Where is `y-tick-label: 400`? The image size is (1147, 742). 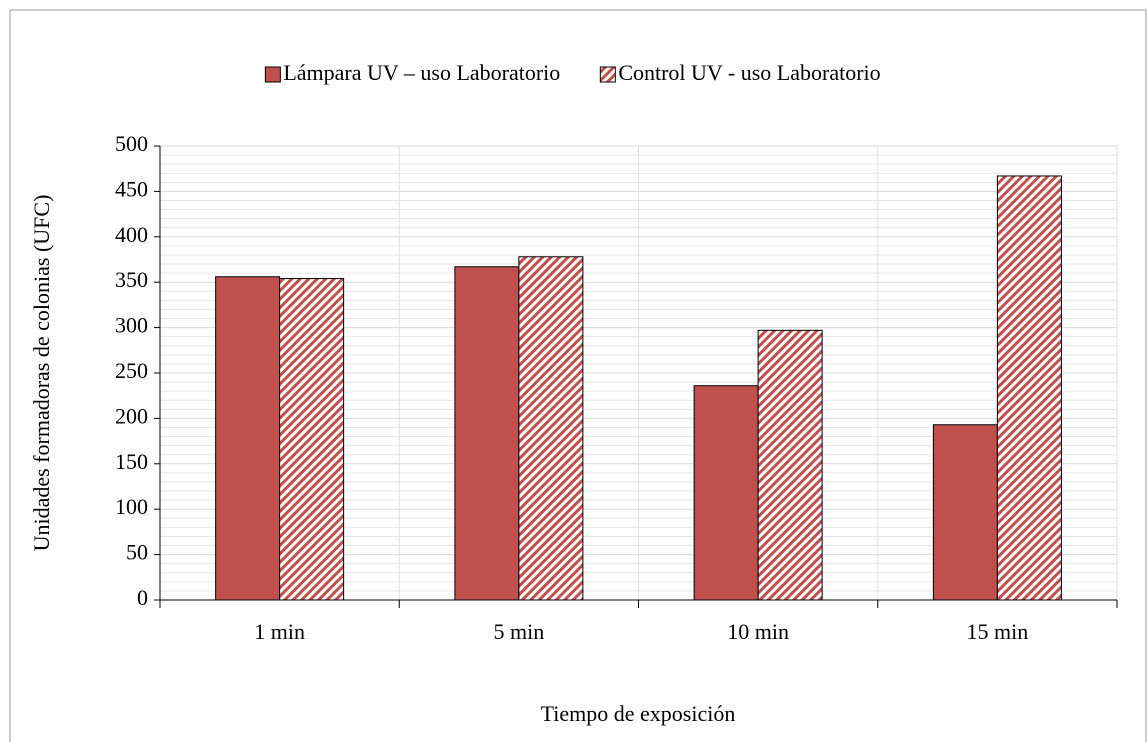
y-tick-label: 400 is located at coordinates (131, 234).